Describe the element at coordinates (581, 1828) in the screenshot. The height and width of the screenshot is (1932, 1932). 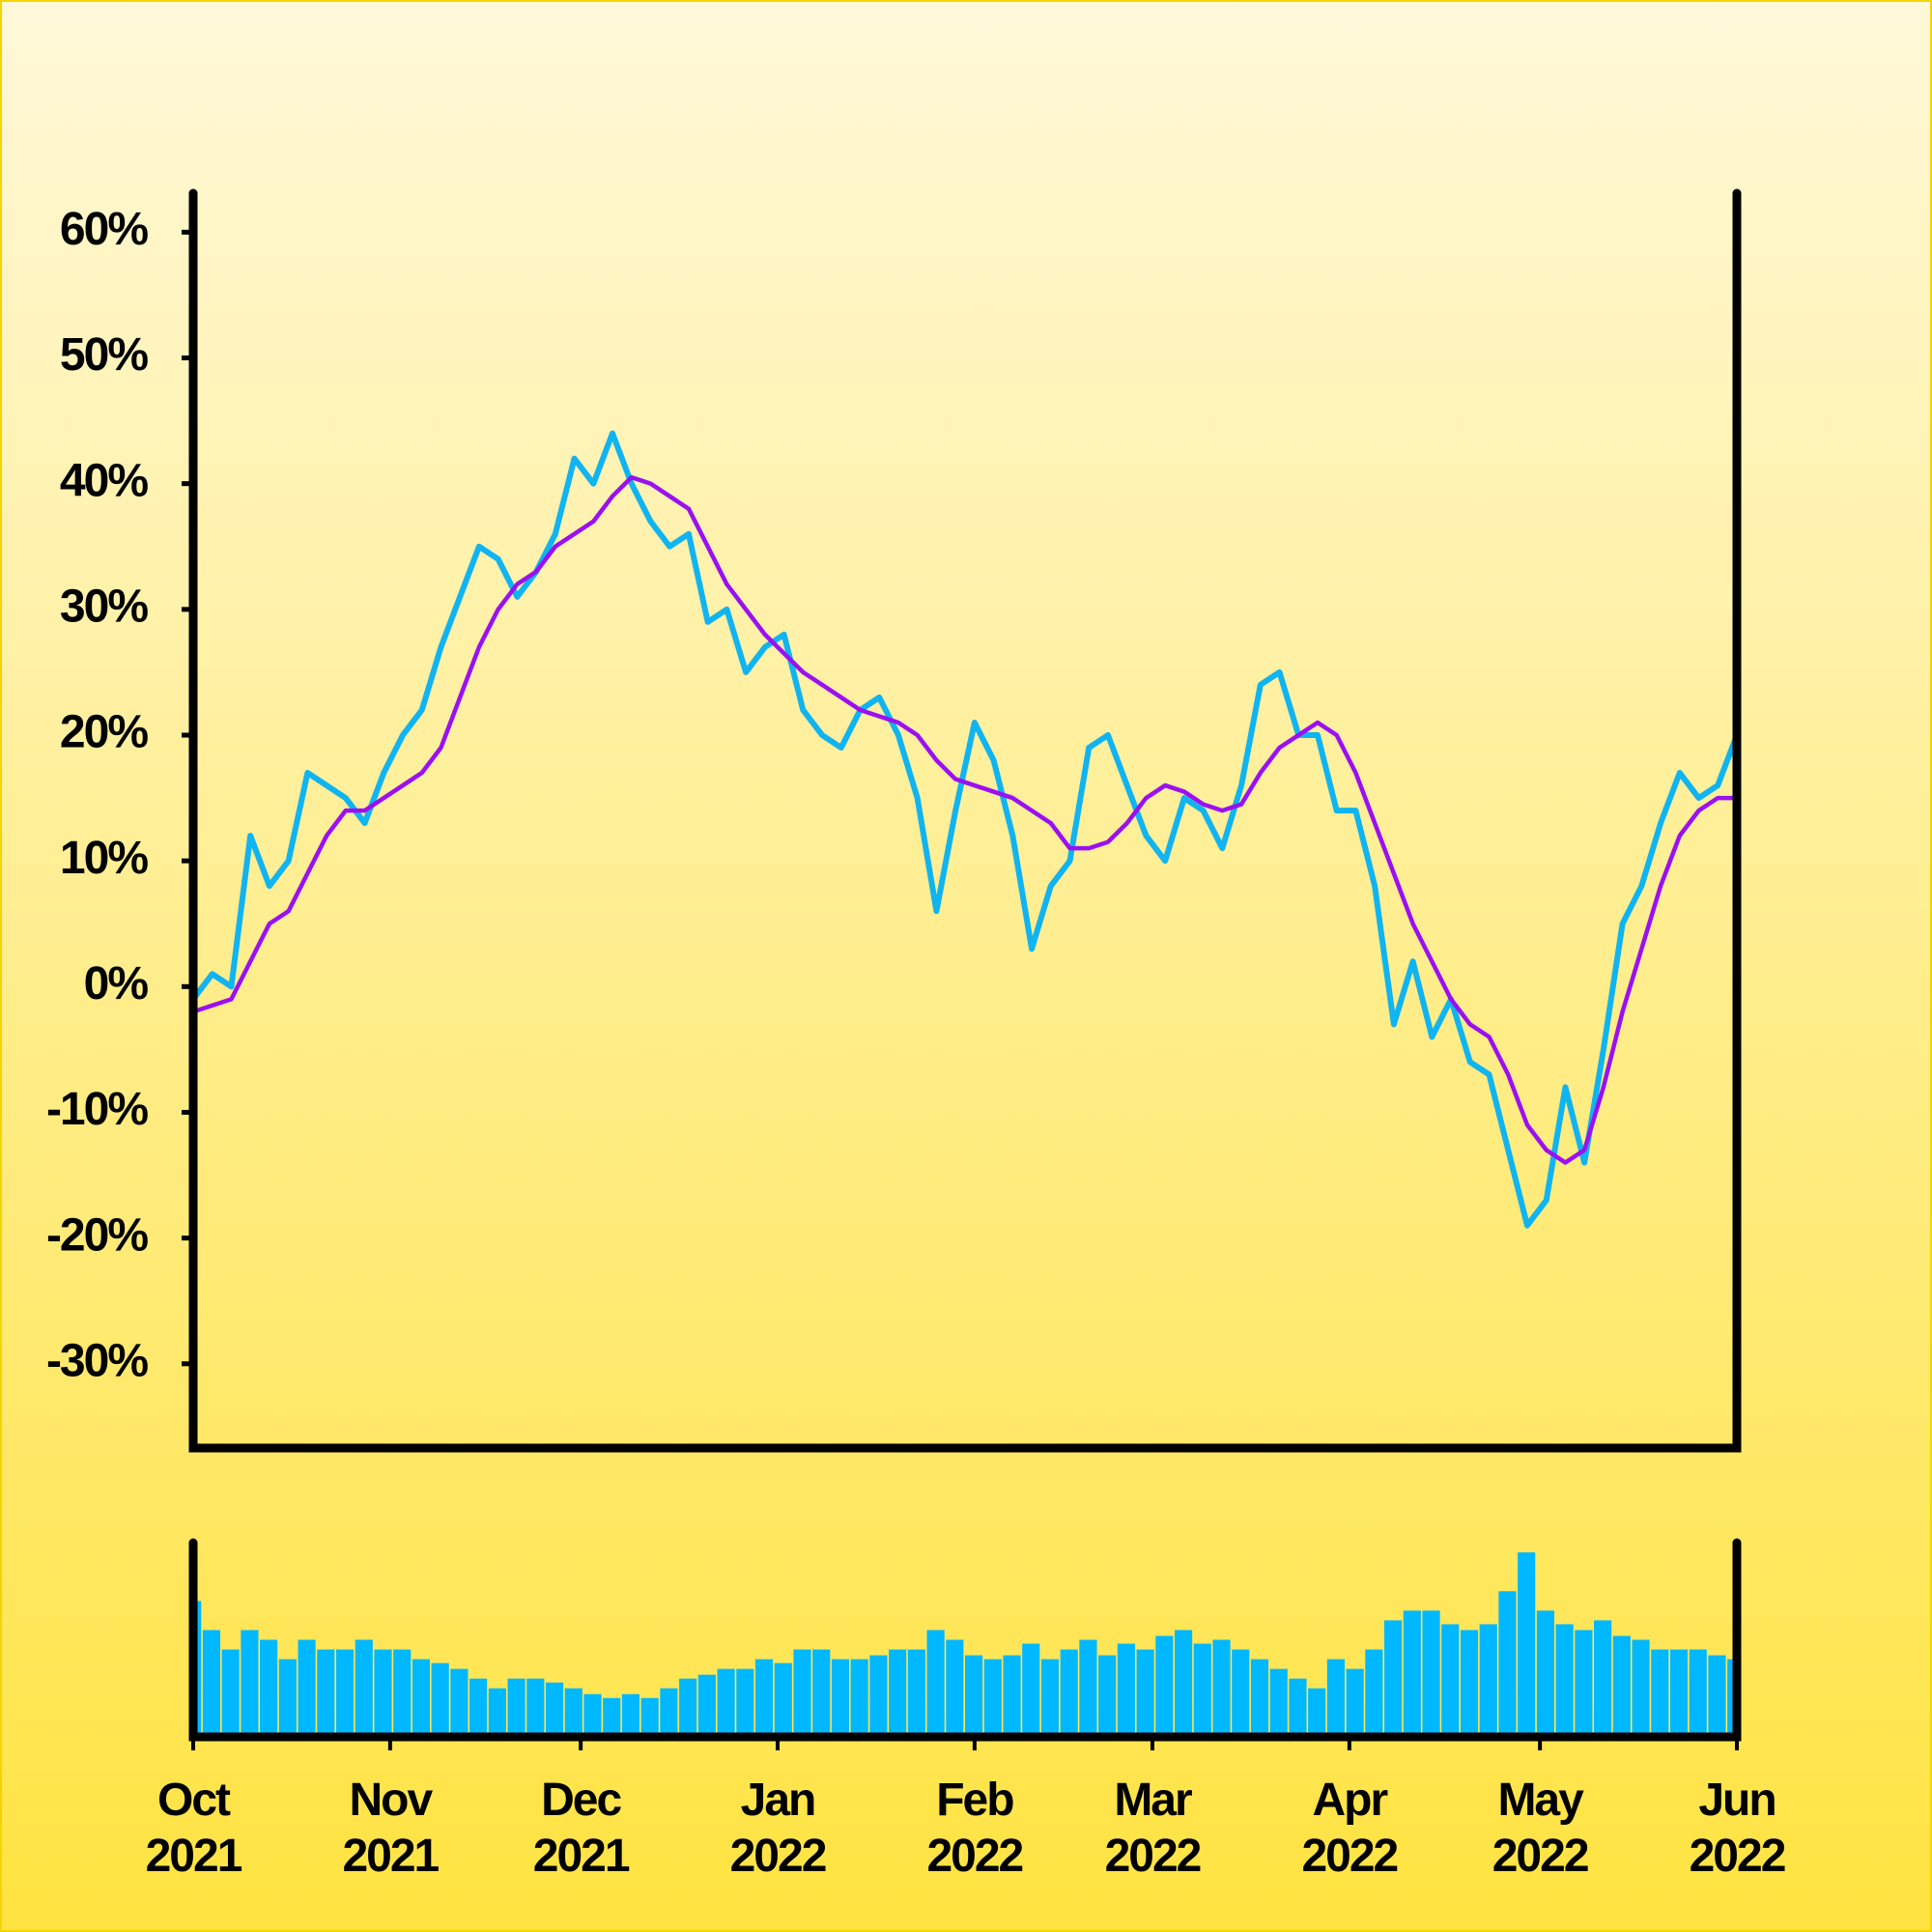
I see `x-tick-label: Dec 2021` at that location.